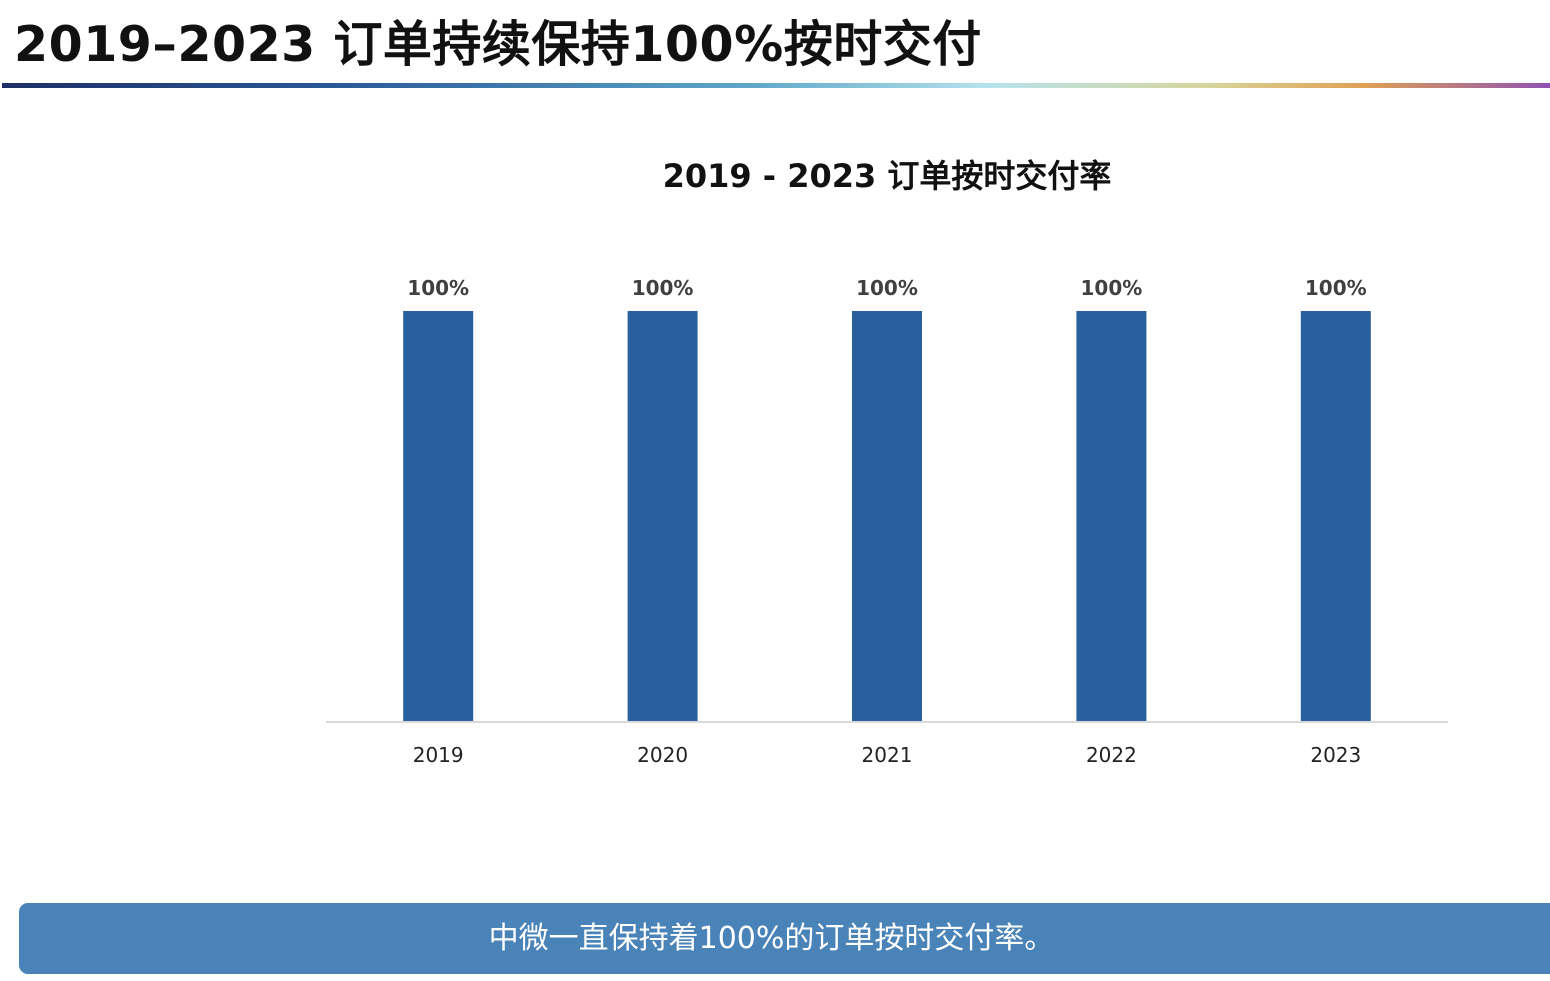  I want to click on x-tick-labels-group: 2019 2020 2021 2022 2023, so click(887, 755).